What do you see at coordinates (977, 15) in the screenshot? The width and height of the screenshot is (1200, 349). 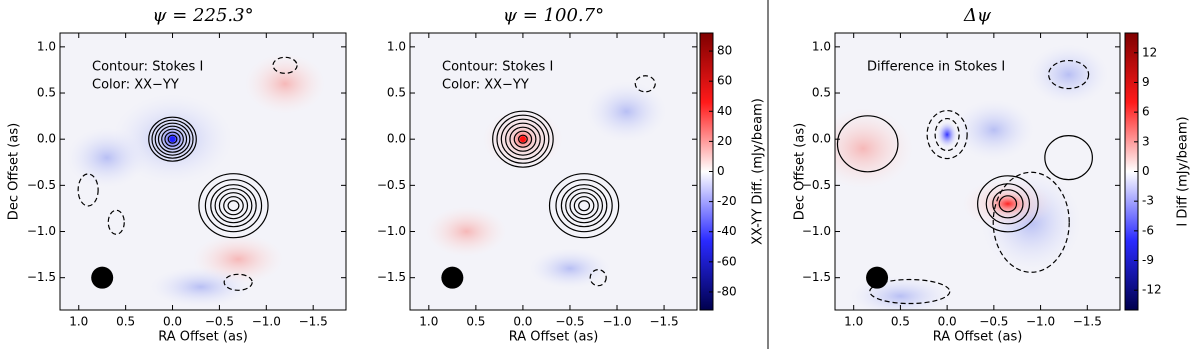 I see `chart-title: Δψ` at bounding box center [977, 15].